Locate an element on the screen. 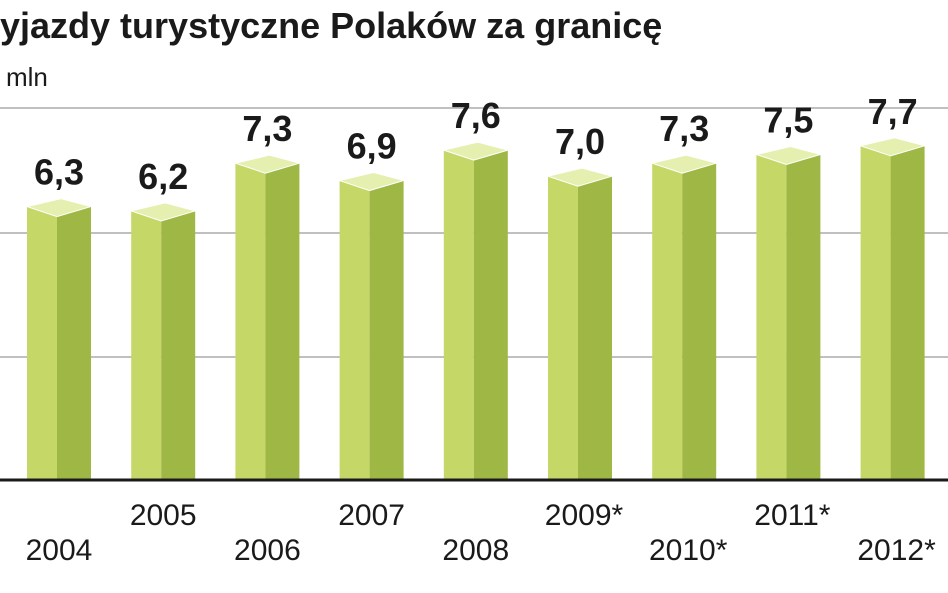  value-label: 7,6 is located at coordinates (476, 115).